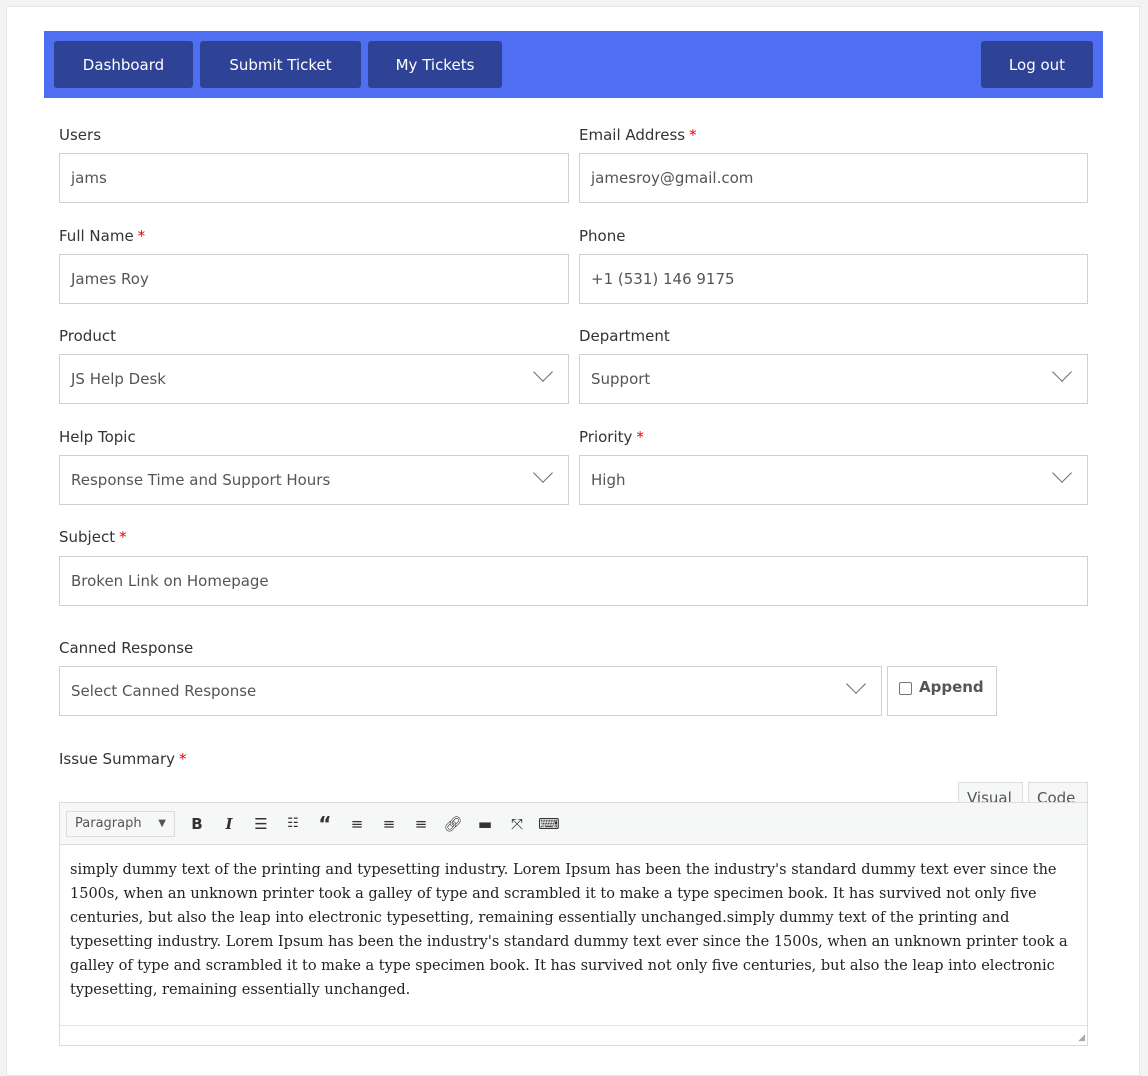 Image resolution: width=1148 pixels, height=1076 pixels. I want to click on product-value: JS Help Desk, so click(118, 379).